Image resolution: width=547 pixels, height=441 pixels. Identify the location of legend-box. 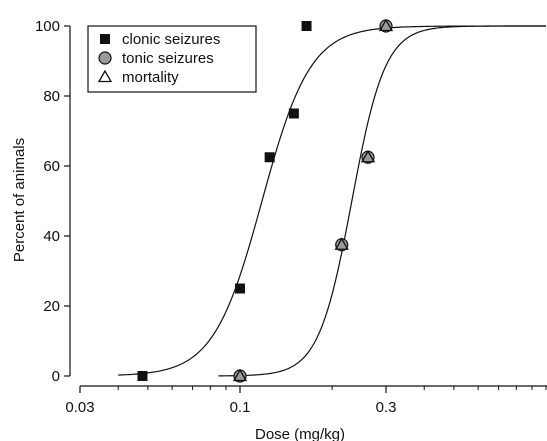
(172, 59).